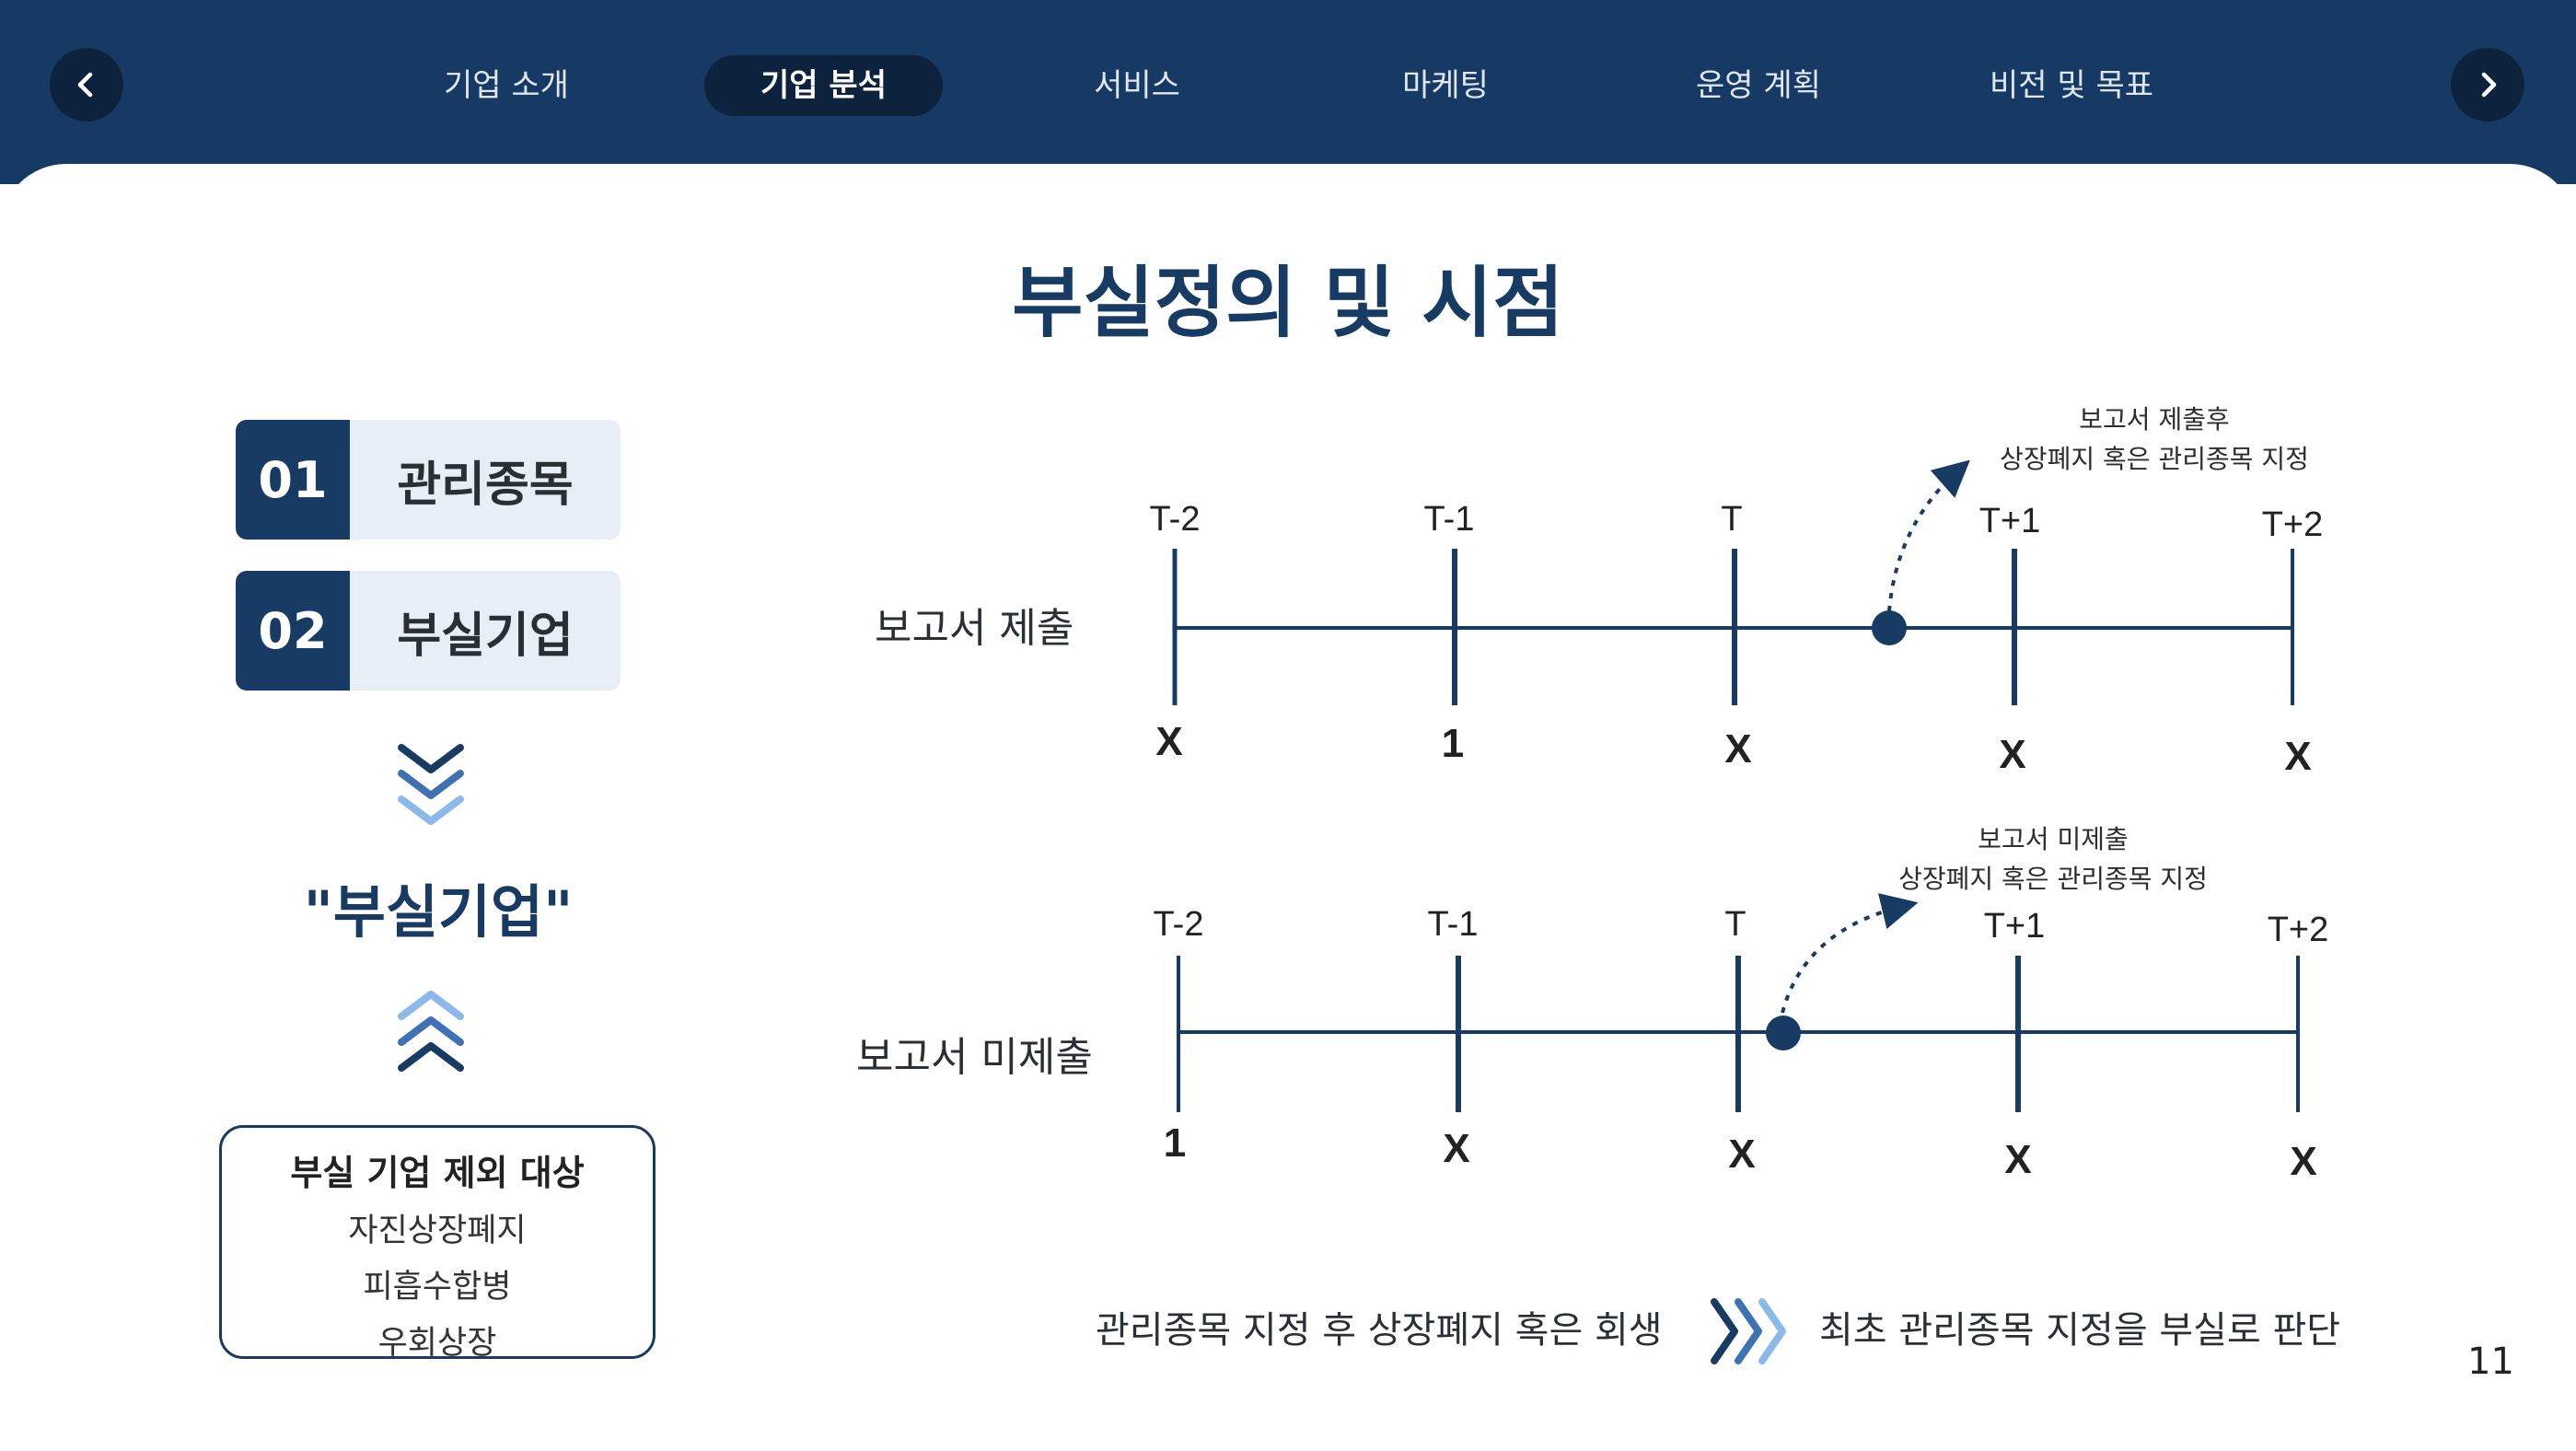 Image resolution: width=2576 pixels, height=1451 pixels. Describe the element at coordinates (2053, 859) in the screenshot. I see `timeline-note-not-submitted: 보고서 미제출 상장폐지 혹은 관리종목 지정` at that location.